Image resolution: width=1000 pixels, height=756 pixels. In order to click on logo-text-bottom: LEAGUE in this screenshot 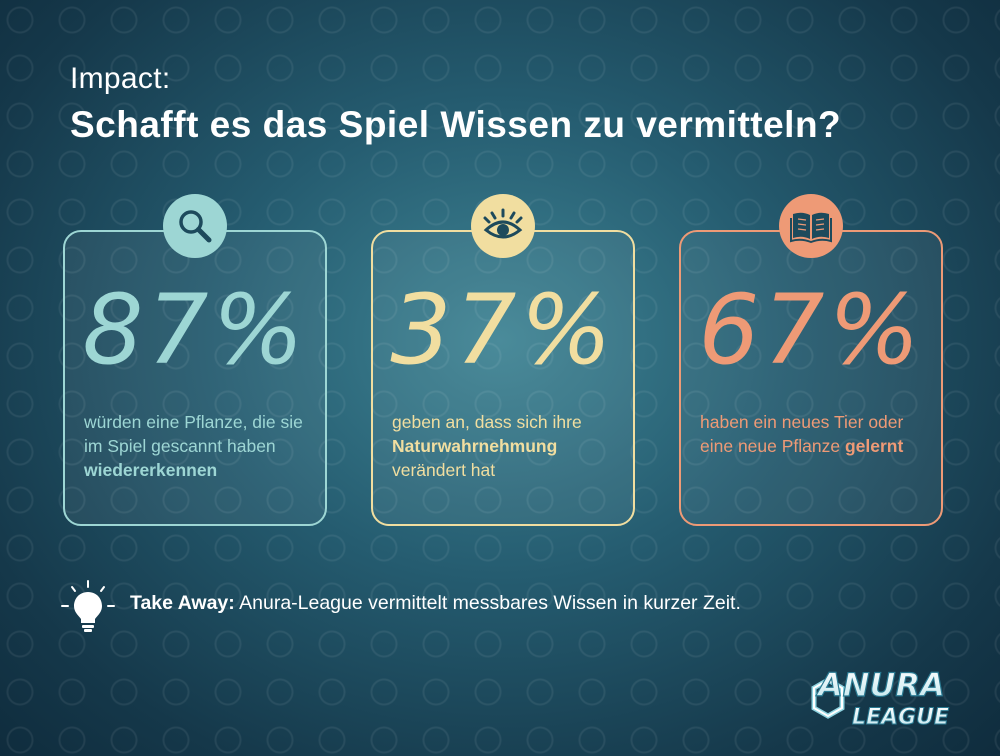, I will do `click(900, 717)`.